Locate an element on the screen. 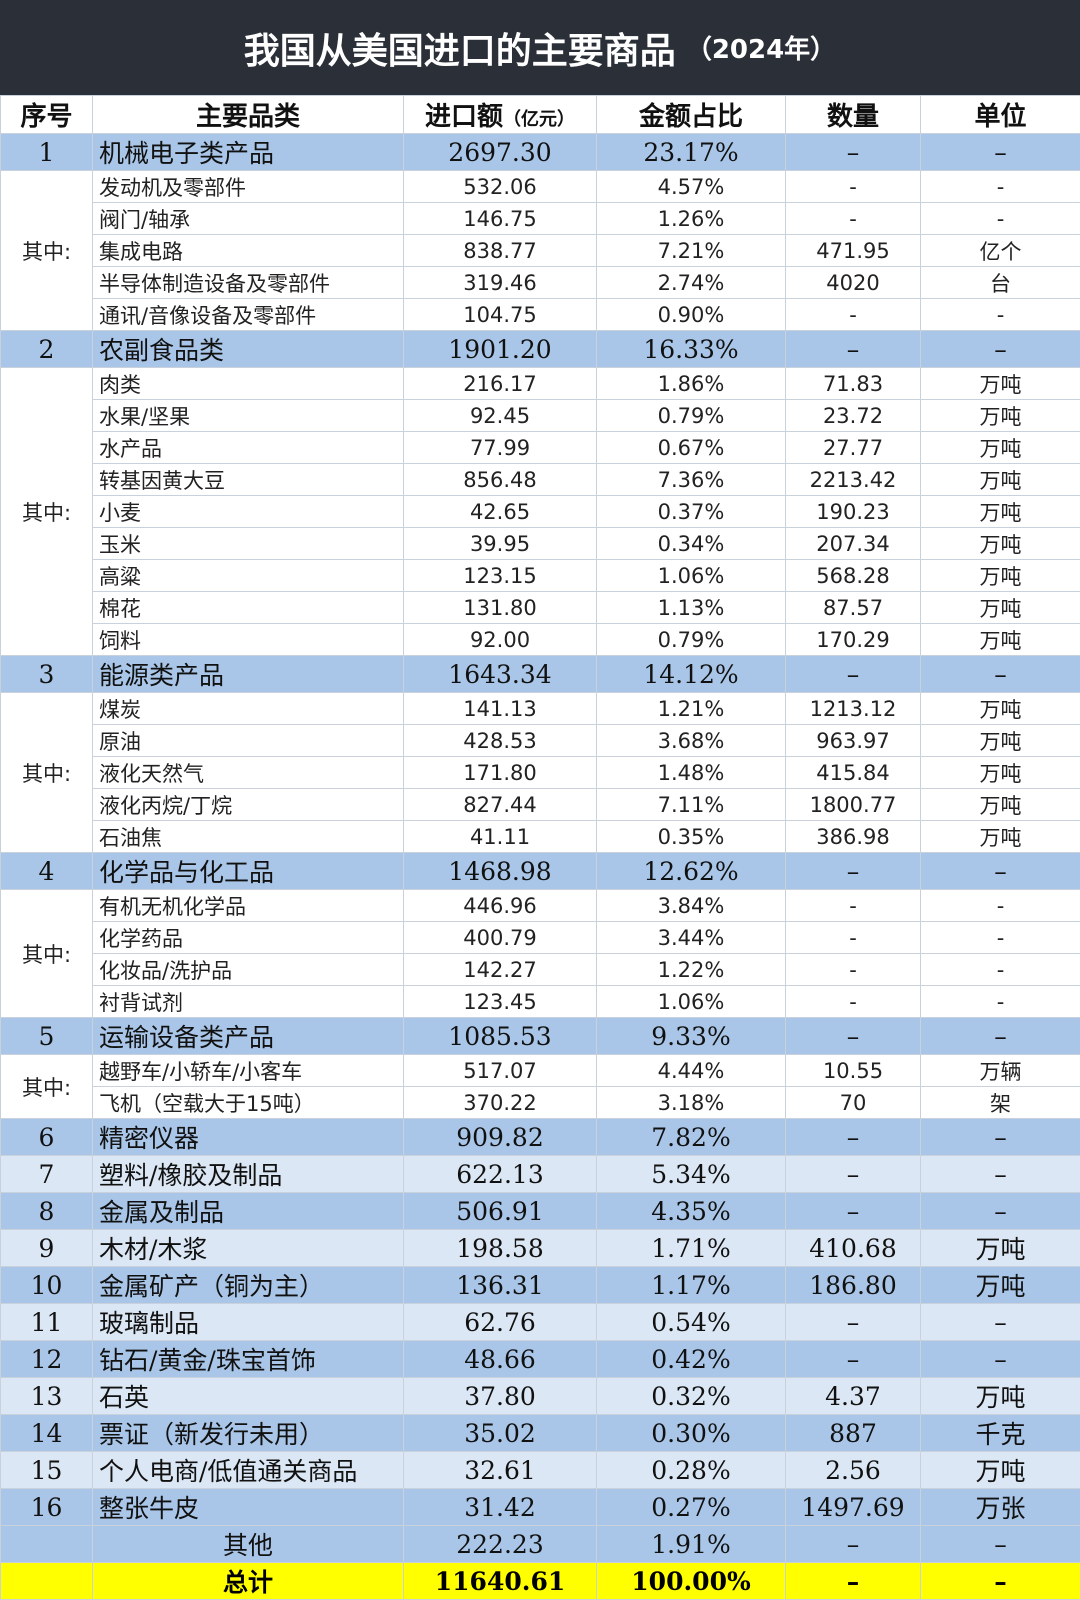 Image resolution: width=1080 pixels, height=1600 pixels. cell: 42.65 is located at coordinates (500, 512).